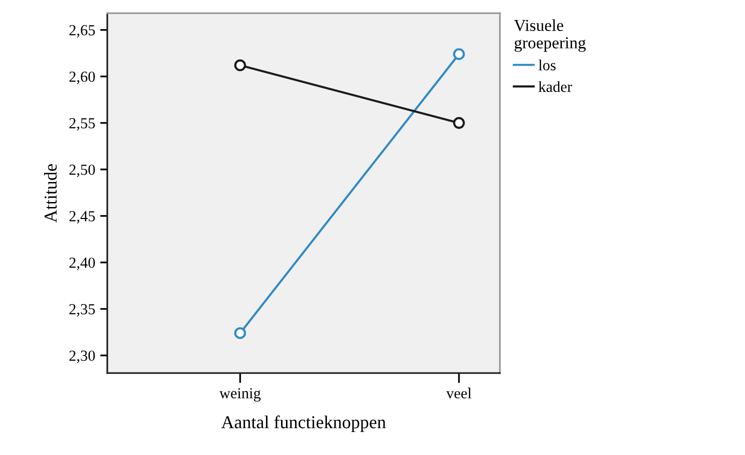 This screenshot has height=455, width=745. I want to click on y-tick-label: 2,65, so click(82, 31).